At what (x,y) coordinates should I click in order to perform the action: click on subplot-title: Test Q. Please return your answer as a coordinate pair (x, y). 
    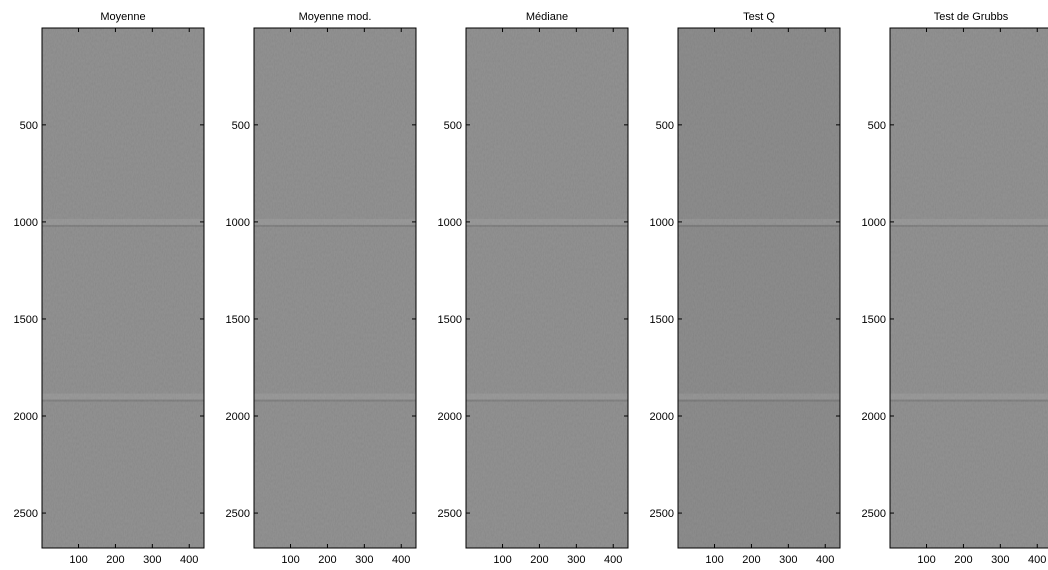
    Looking at the image, I should click on (759, 17).